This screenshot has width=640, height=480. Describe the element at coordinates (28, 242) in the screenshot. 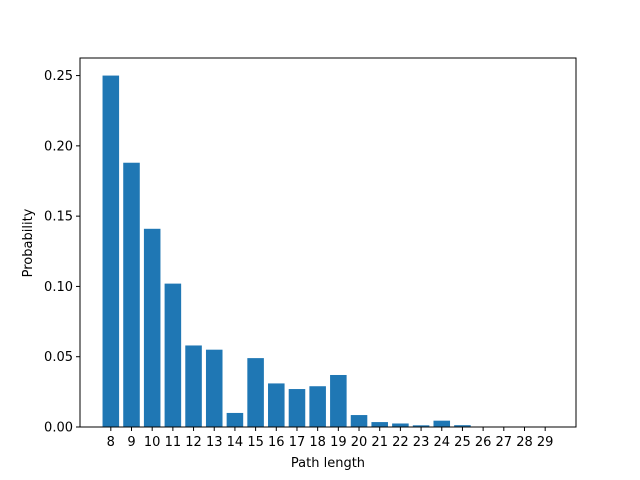

I see `y-axis-label: Probability` at that location.